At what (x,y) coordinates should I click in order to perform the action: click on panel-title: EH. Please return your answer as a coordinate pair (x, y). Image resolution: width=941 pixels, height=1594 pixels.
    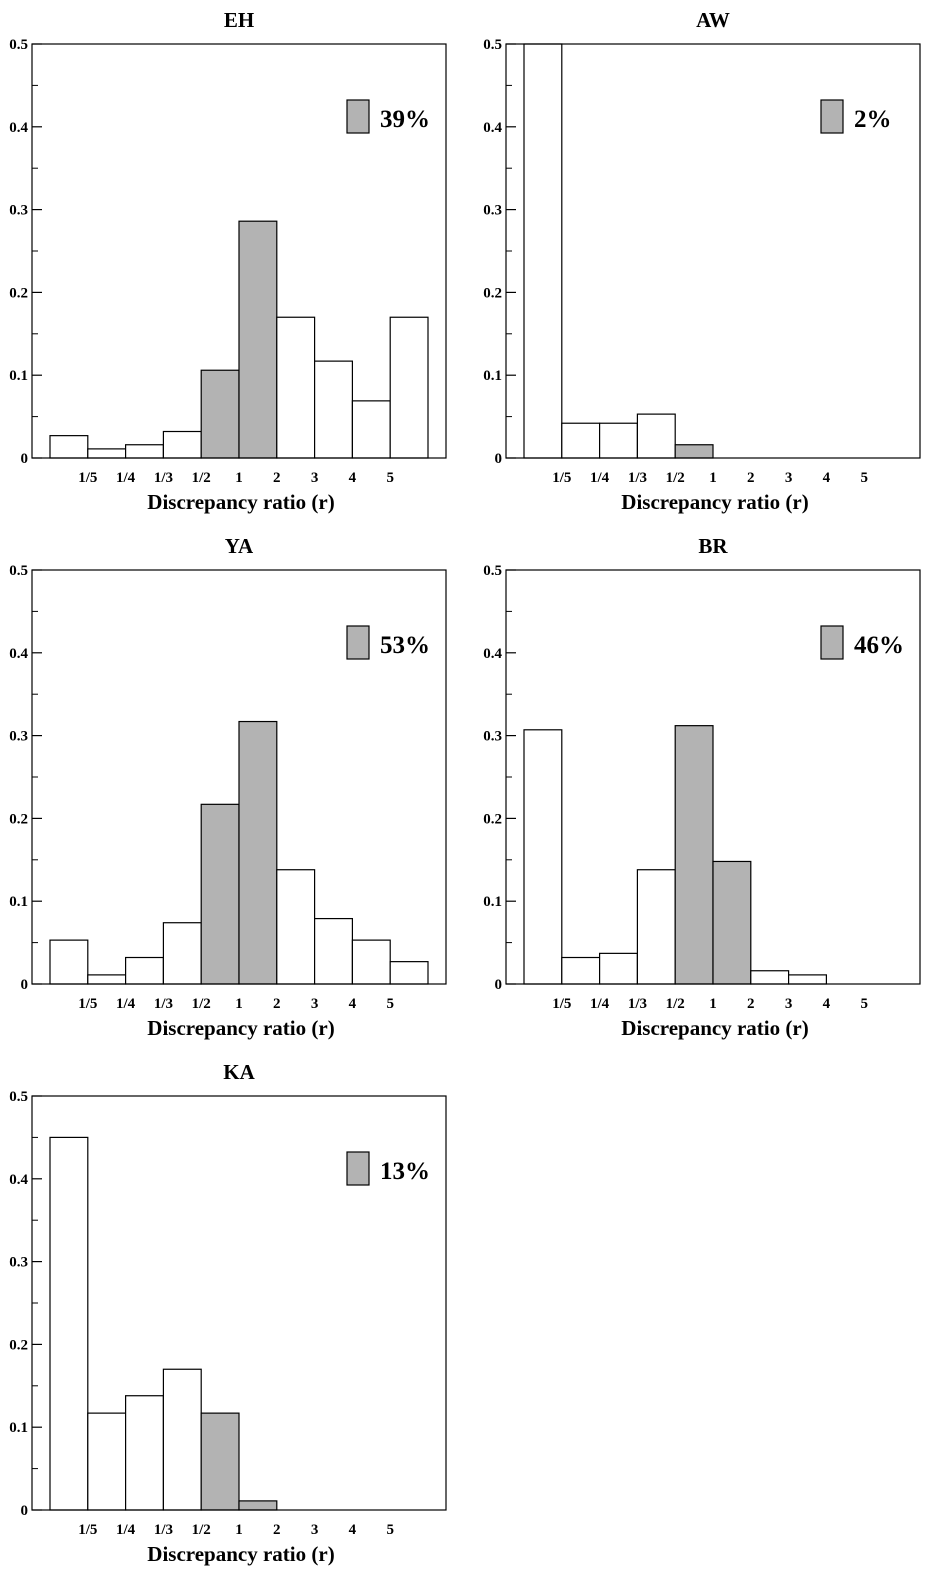
    Looking at the image, I should click on (239, 20).